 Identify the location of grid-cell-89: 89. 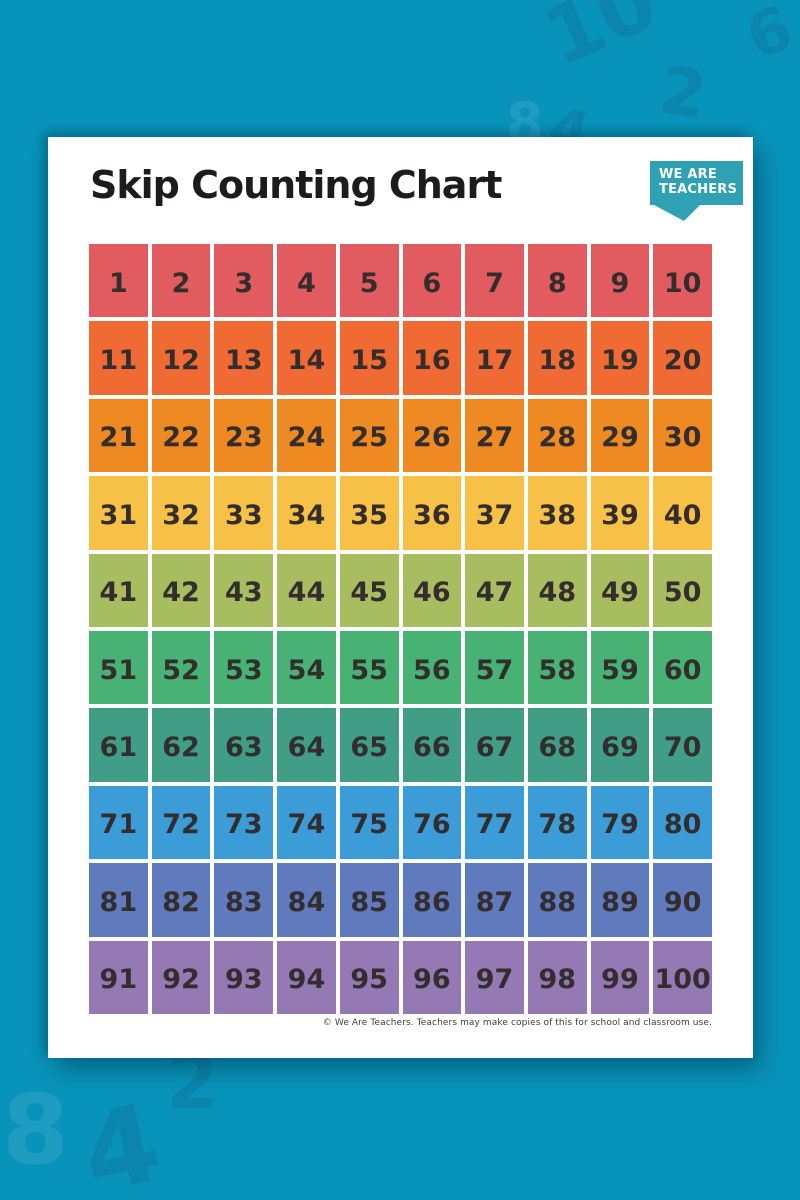
(620, 900).